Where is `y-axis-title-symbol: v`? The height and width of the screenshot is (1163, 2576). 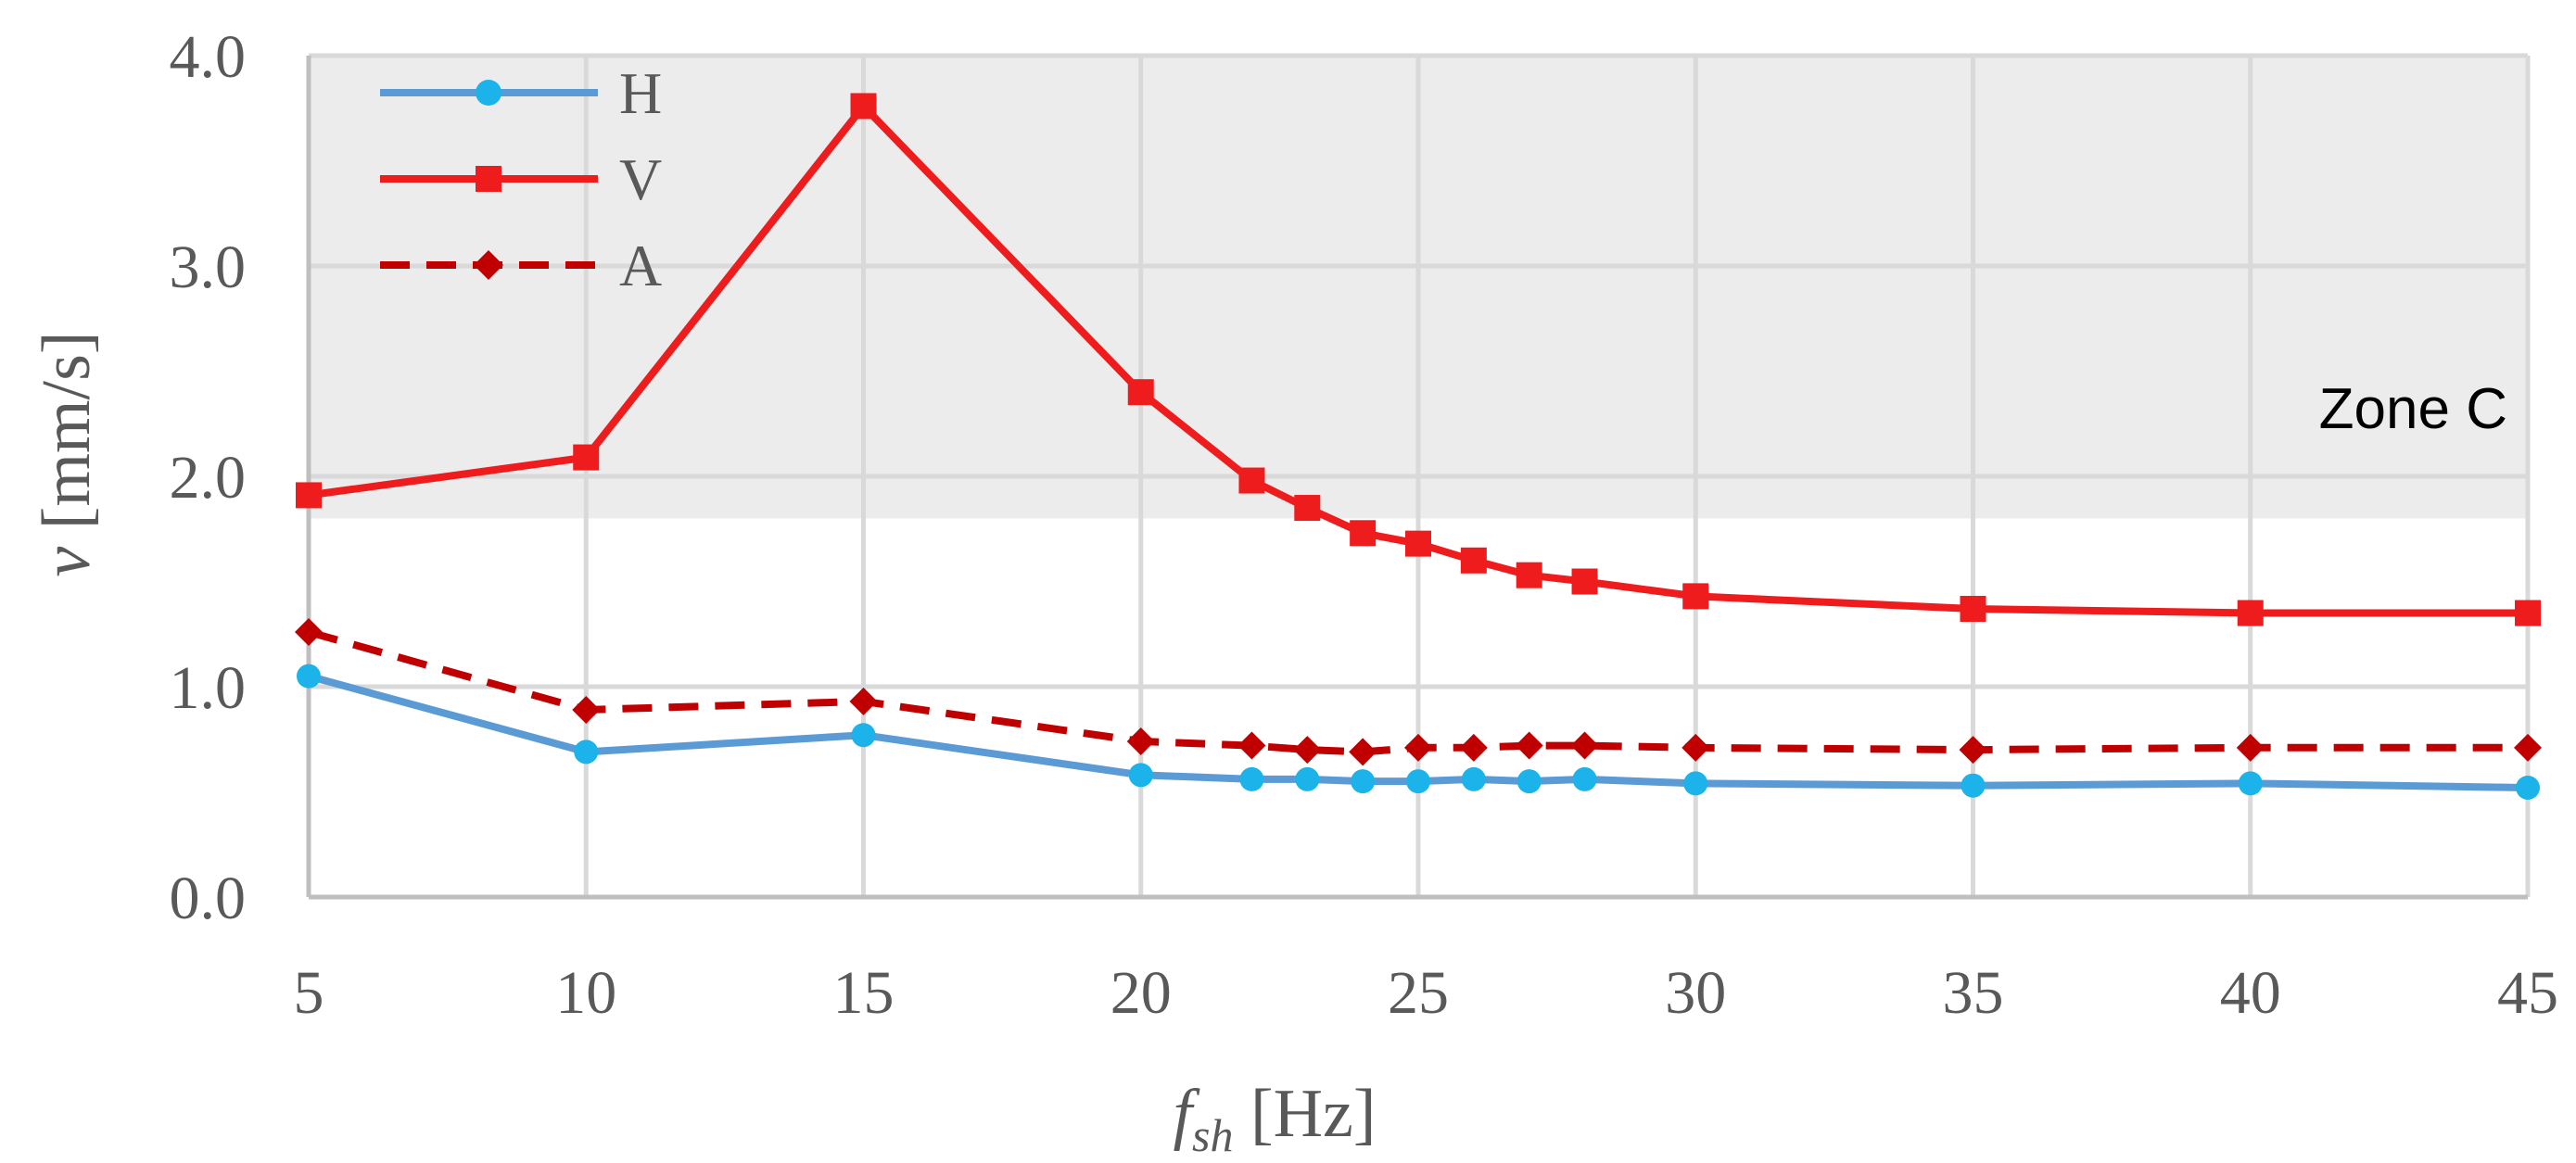
y-axis-title-symbol: v is located at coordinates (67, 562).